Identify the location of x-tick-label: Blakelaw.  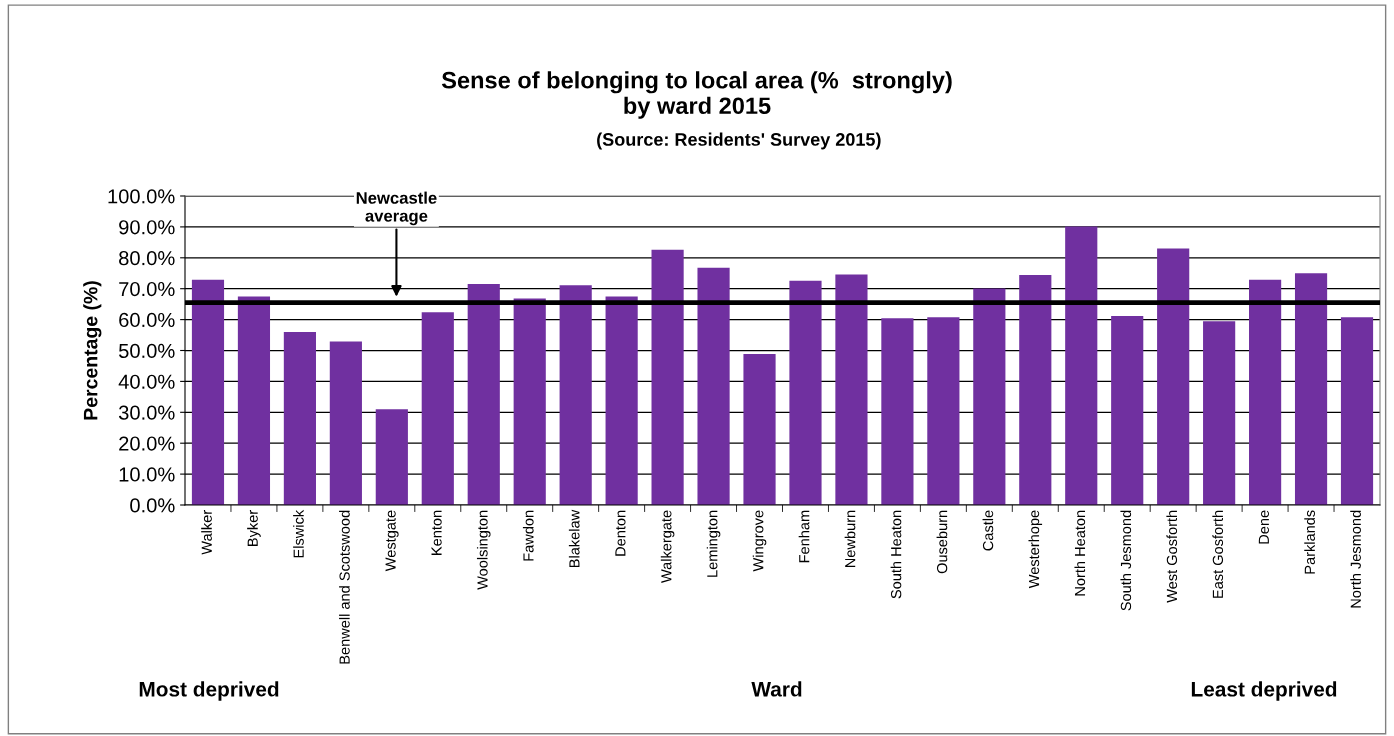
(574, 538).